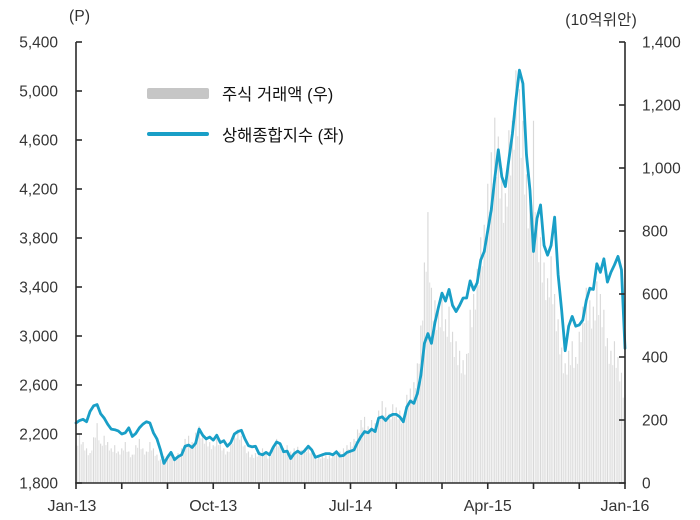 This screenshot has height=520, width=700. What do you see at coordinates (178, 134) in the screenshot?
I see `index-line-swatch` at bounding box center [178, 134].